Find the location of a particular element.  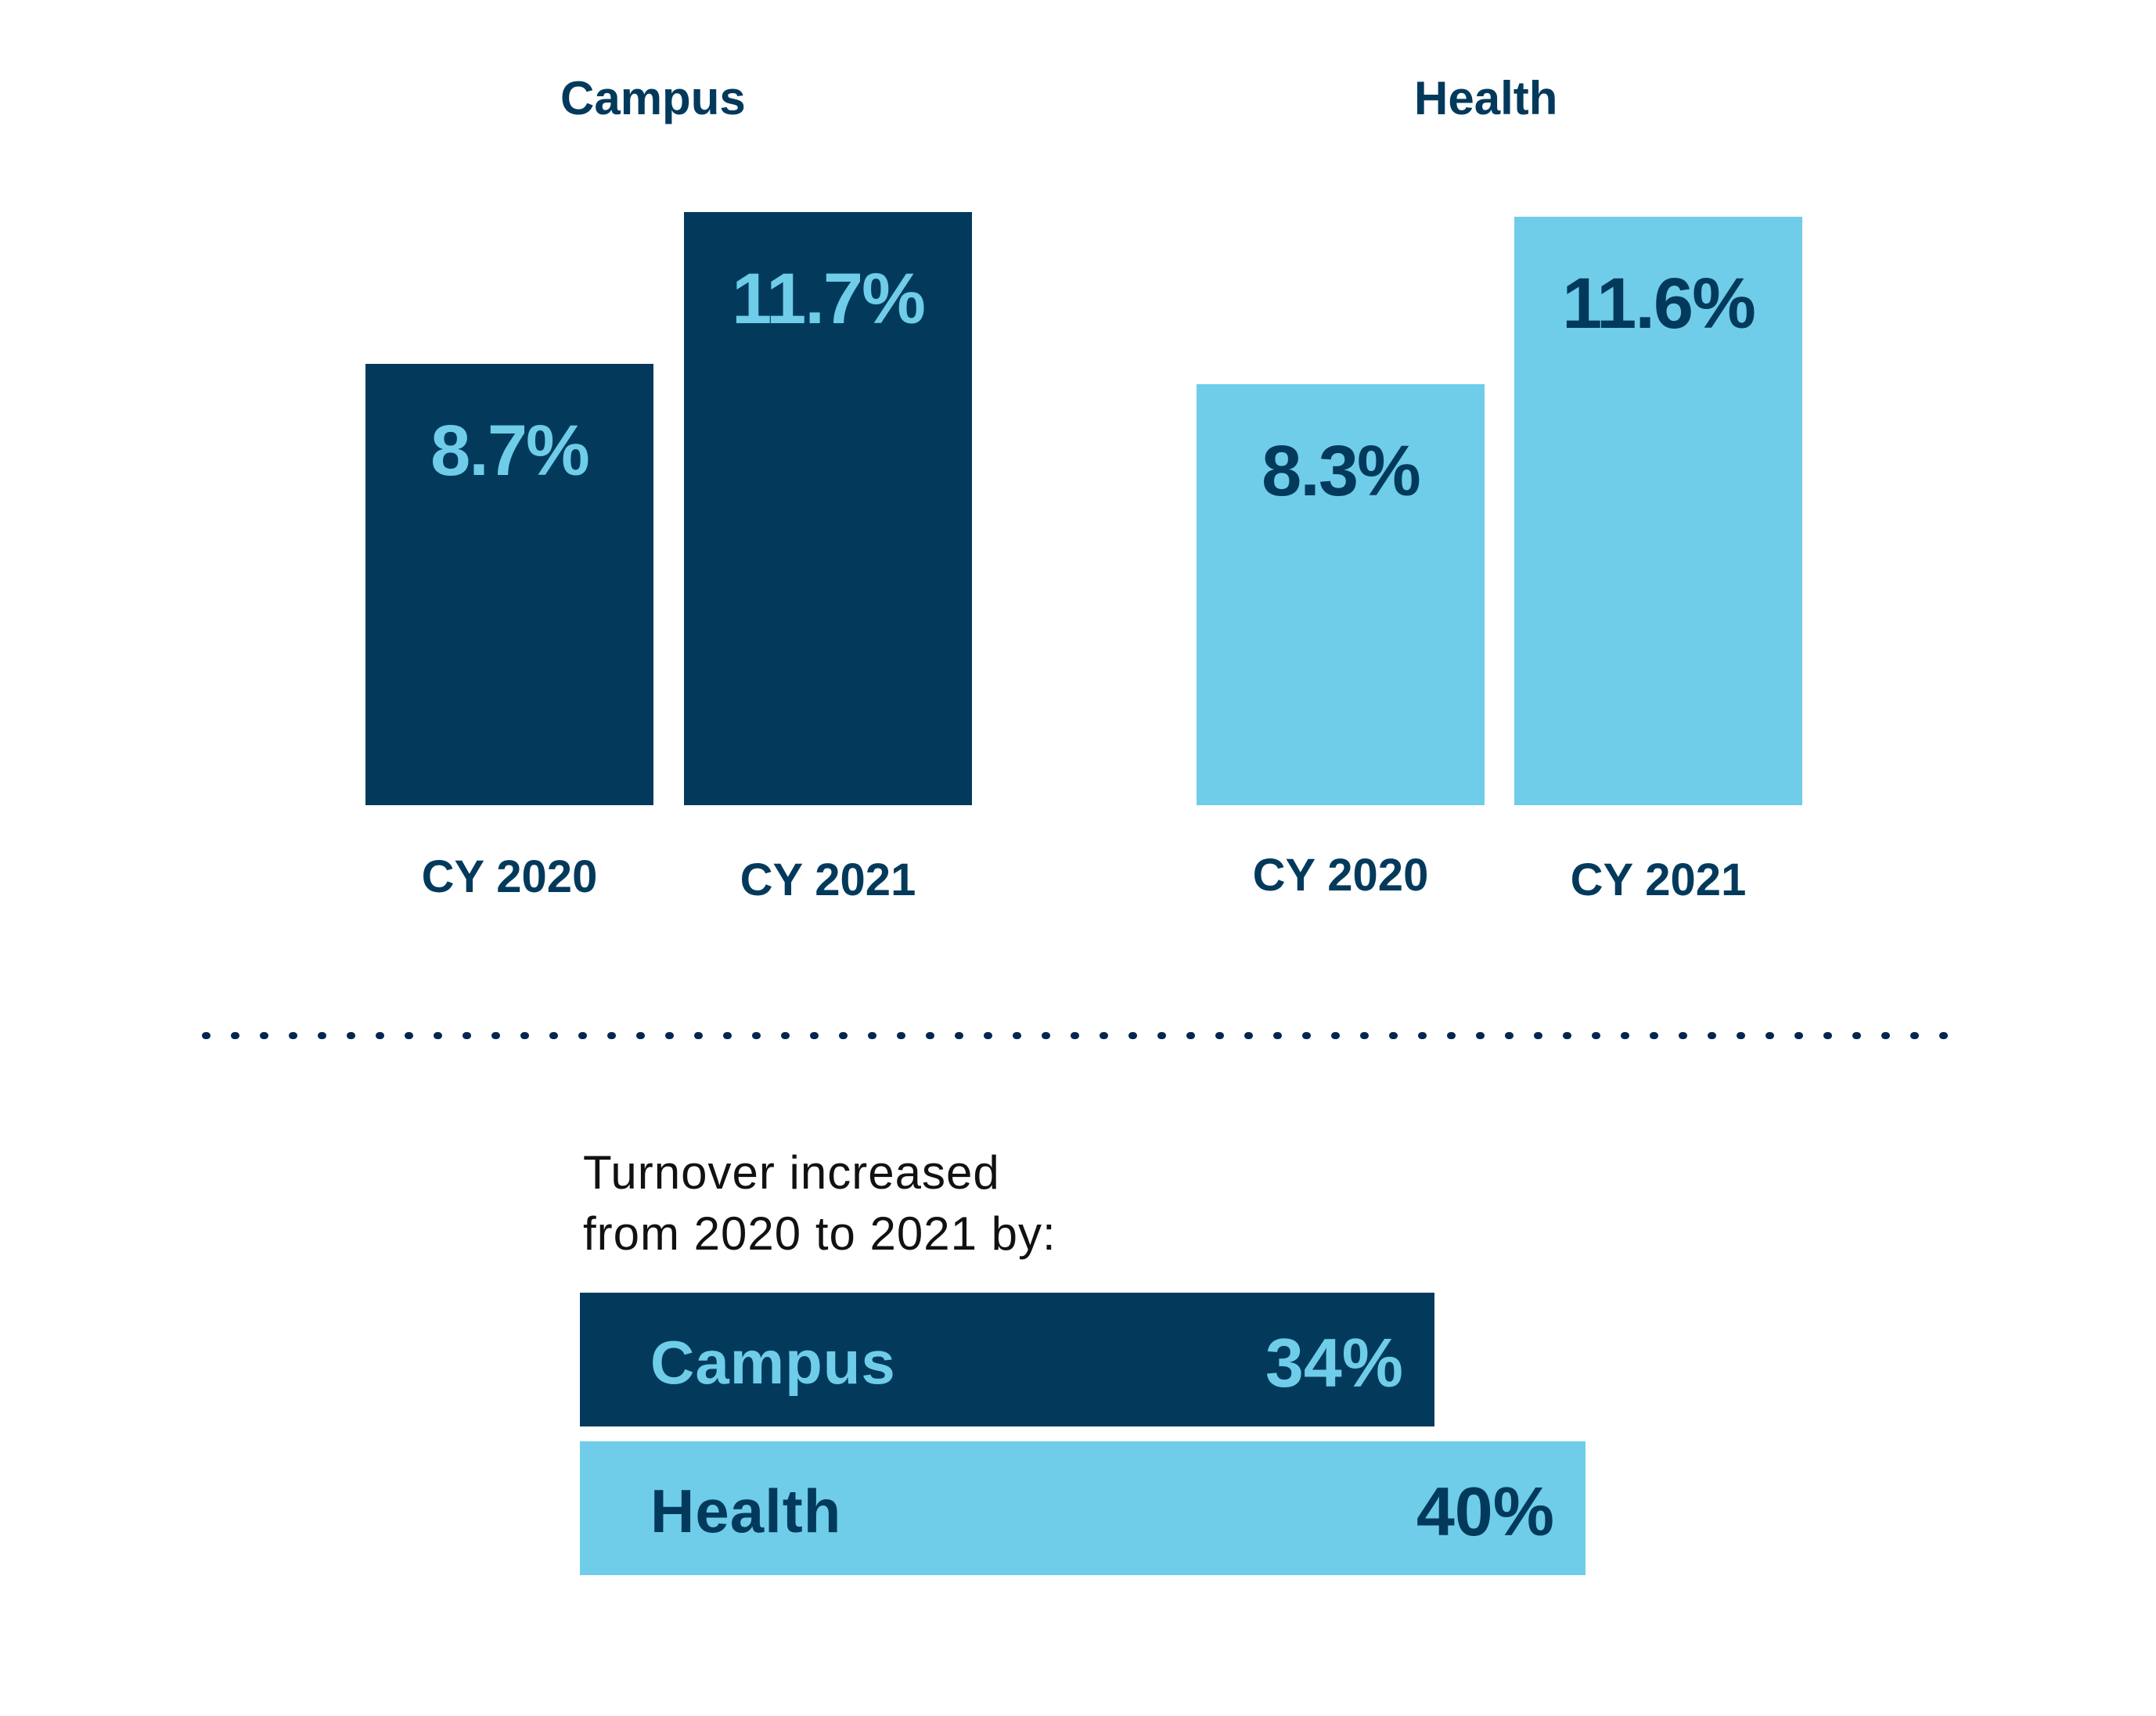

health-value-label: 11.6% is located at coordinates (1659, 304).